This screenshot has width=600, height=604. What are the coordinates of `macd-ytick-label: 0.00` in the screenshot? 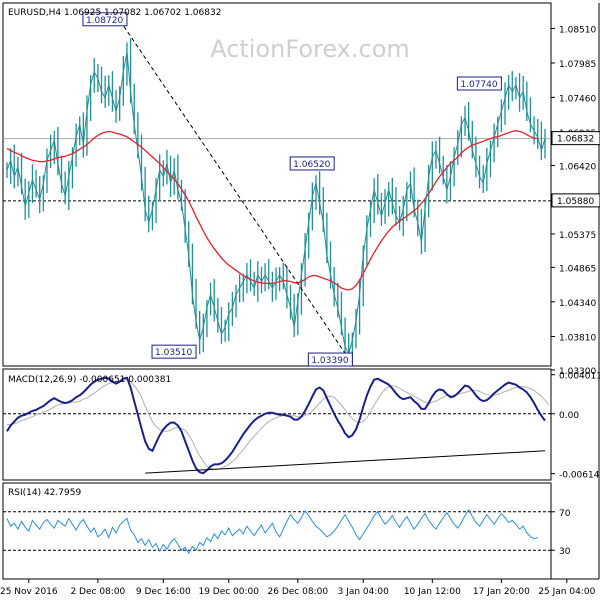 It's located at (569, 416).